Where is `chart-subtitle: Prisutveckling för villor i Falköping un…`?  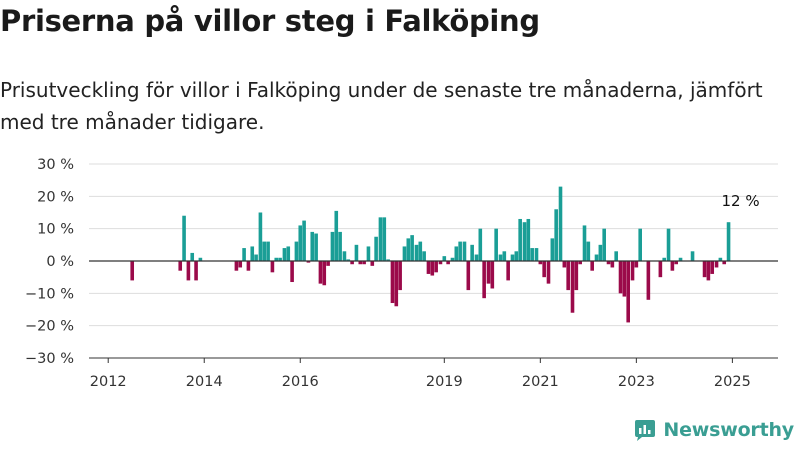 chart-subtitle: Prisutveckling för villor i Falköping un… is located at coordinates (381, 106).